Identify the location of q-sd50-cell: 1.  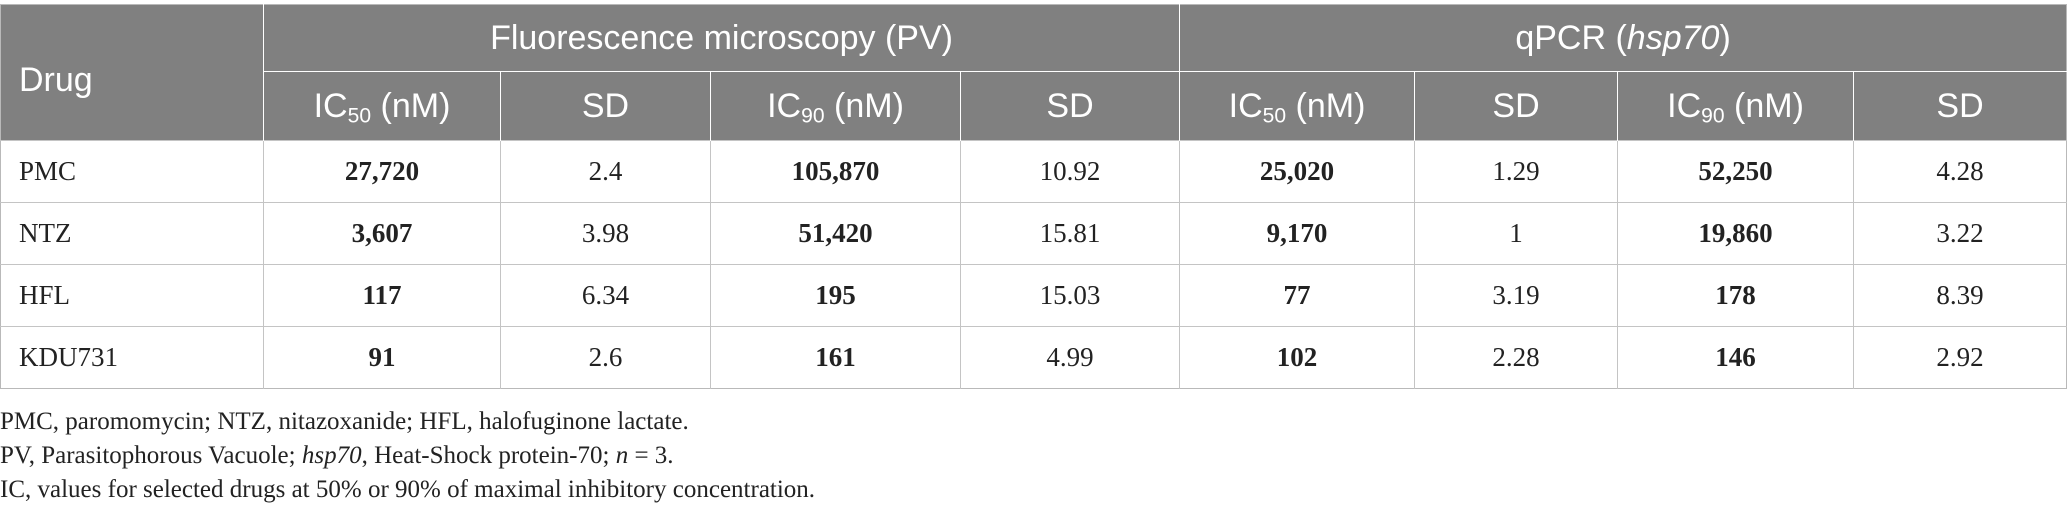
(1516, 233).